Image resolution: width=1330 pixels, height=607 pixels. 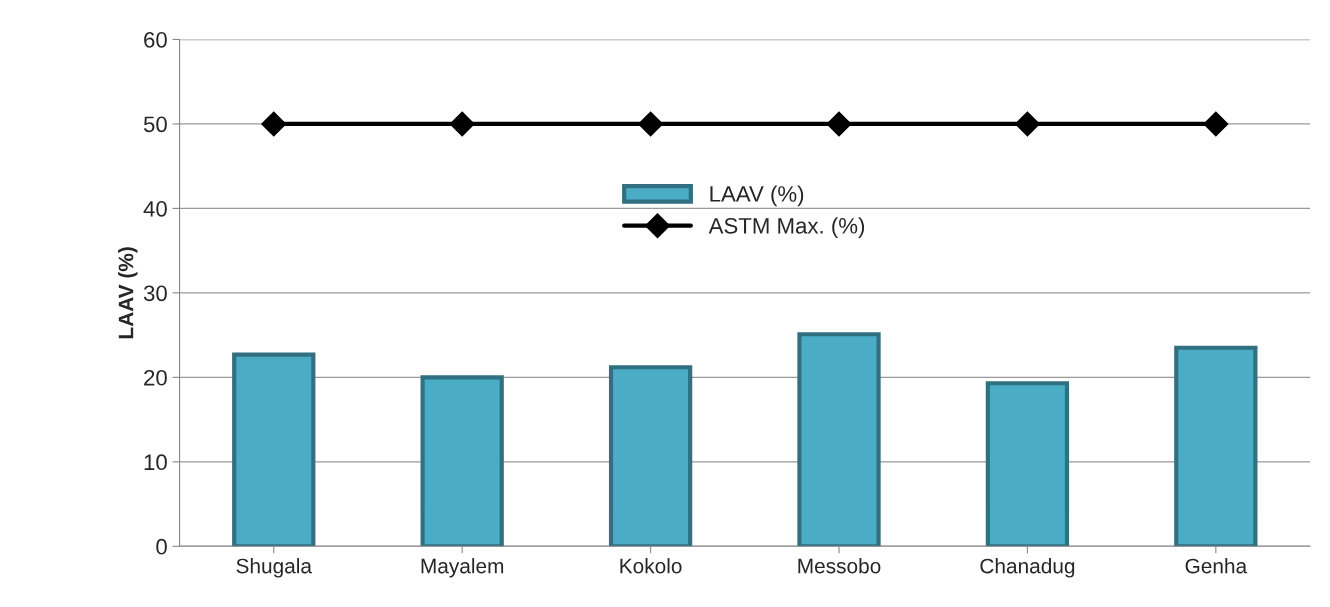 What do you see at coordinates (1216, 566) in the screenshot?
I see `x-tick-label: Genha` at bounding box center [1216, 566].